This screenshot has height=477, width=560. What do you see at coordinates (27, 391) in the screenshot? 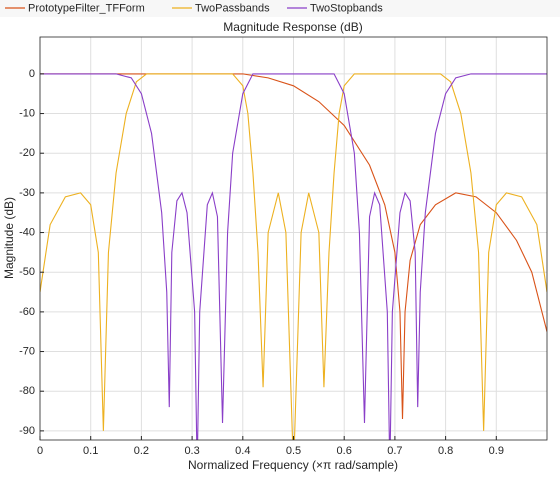
I see `y-tick-label: -80` at bounding box center [27, 391].